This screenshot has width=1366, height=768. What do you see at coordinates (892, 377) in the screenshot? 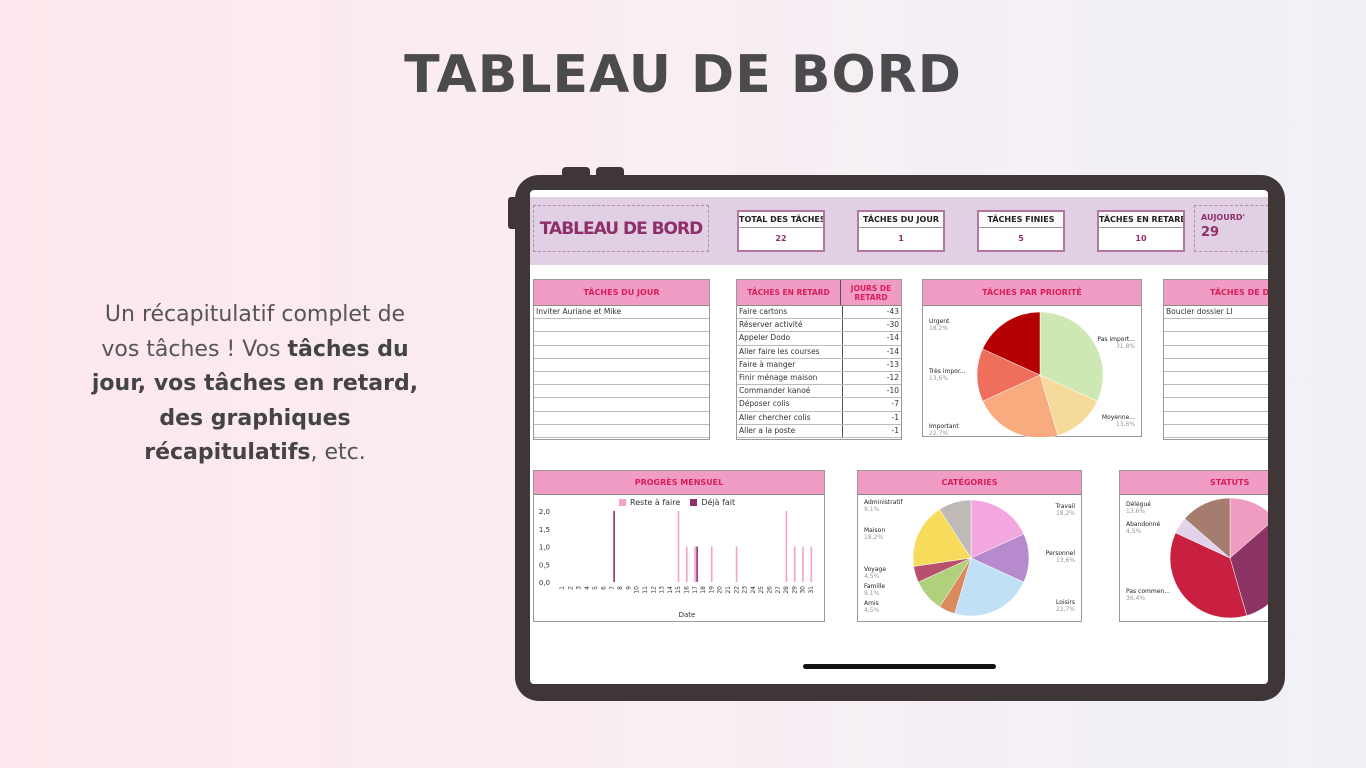
I see `days-cell: -12` at bounding box center [892, 377].